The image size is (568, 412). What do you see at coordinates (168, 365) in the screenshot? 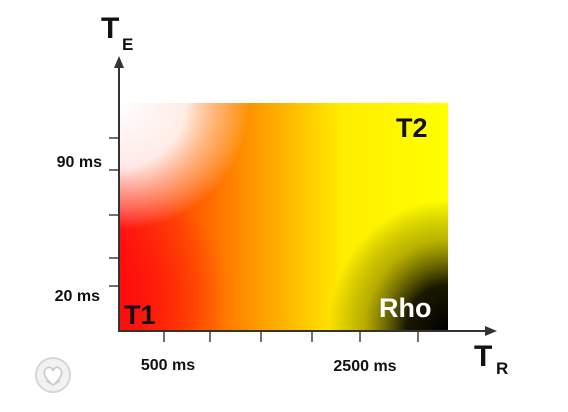
I see `x-tick-label-500ms: 500 ms` at bounding box center [168, 365].